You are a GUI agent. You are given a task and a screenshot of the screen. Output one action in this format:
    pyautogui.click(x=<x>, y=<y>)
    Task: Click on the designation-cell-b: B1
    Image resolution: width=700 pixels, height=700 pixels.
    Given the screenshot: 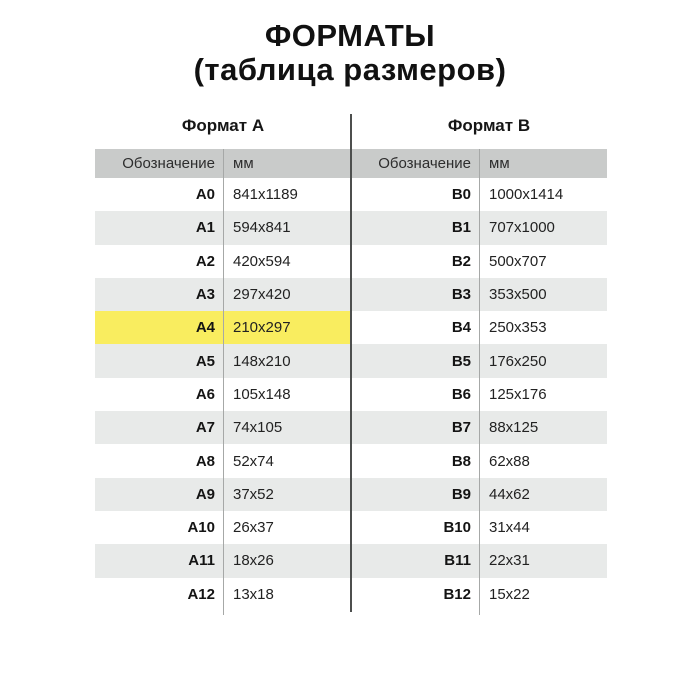 What is the action you would take?
    pyautogui.click(x=461, y=228)
    